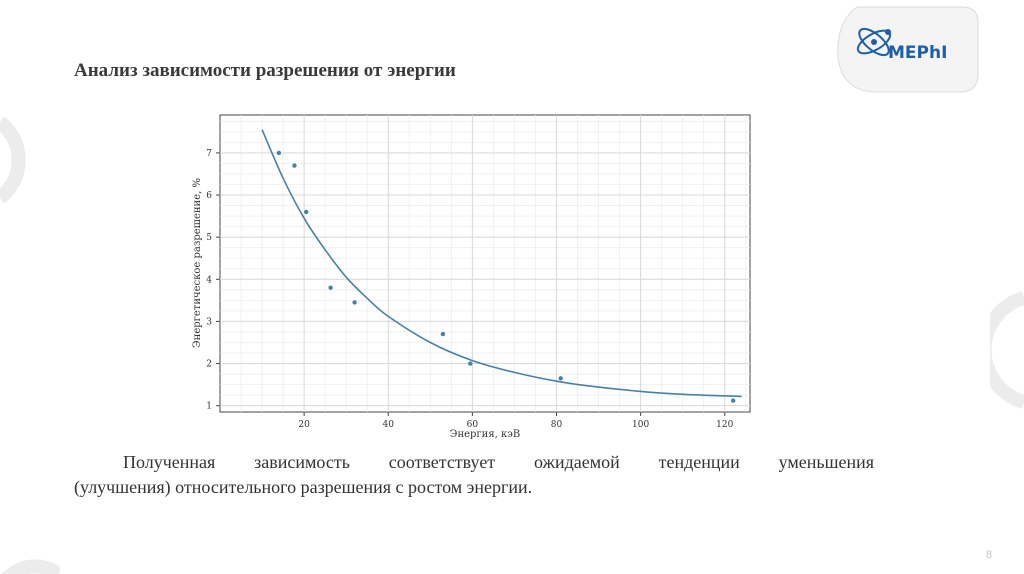 The image size is (1024, 574). Describe the element at coordinates (209, 322) in the screenshot. I see `y-tick-label: 3` at that location.